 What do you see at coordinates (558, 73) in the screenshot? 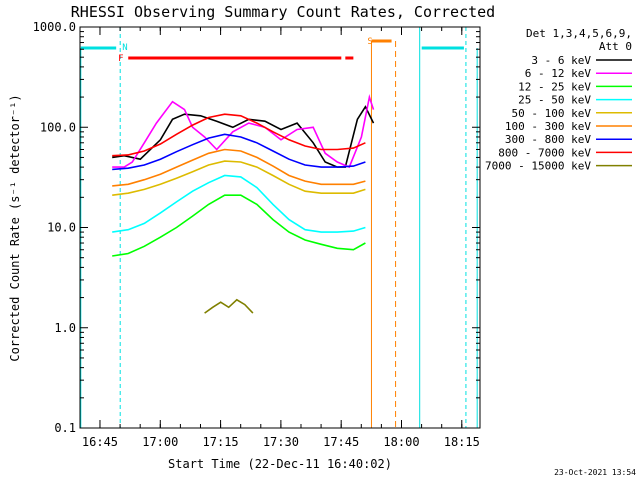
I see `legend-label-2: 6 - 12 keV` at bounding box center [558, 73].